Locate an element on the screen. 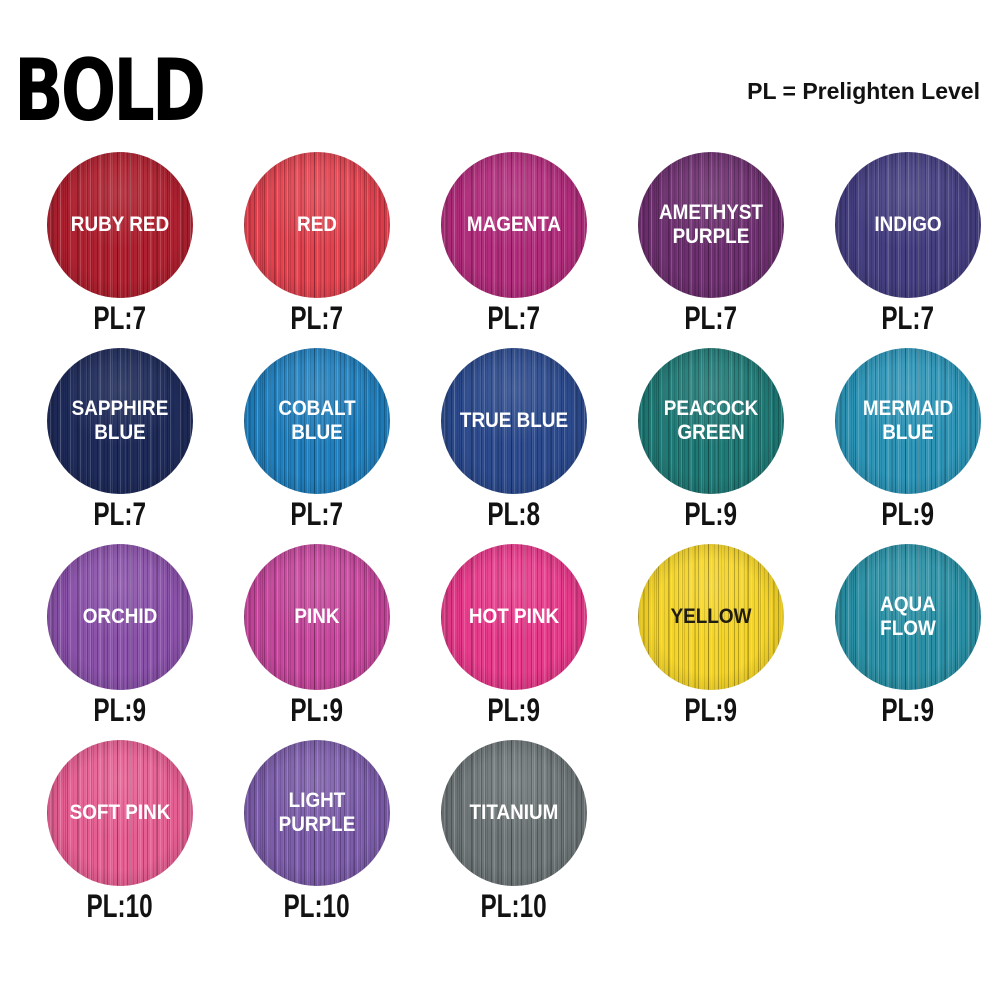  swatch-name-line: RED is located at coordinates (316, 225).